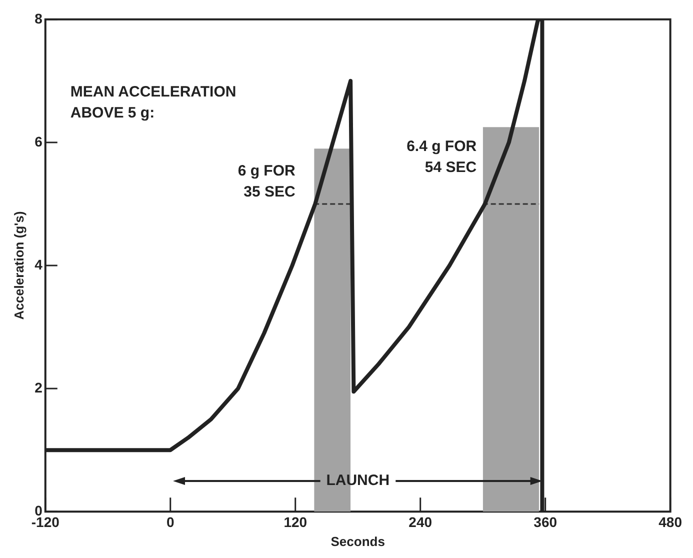  Describe the element at coordinates (357, 541) in the screenshot. I see `x-axis-title: Seconds` at that location.